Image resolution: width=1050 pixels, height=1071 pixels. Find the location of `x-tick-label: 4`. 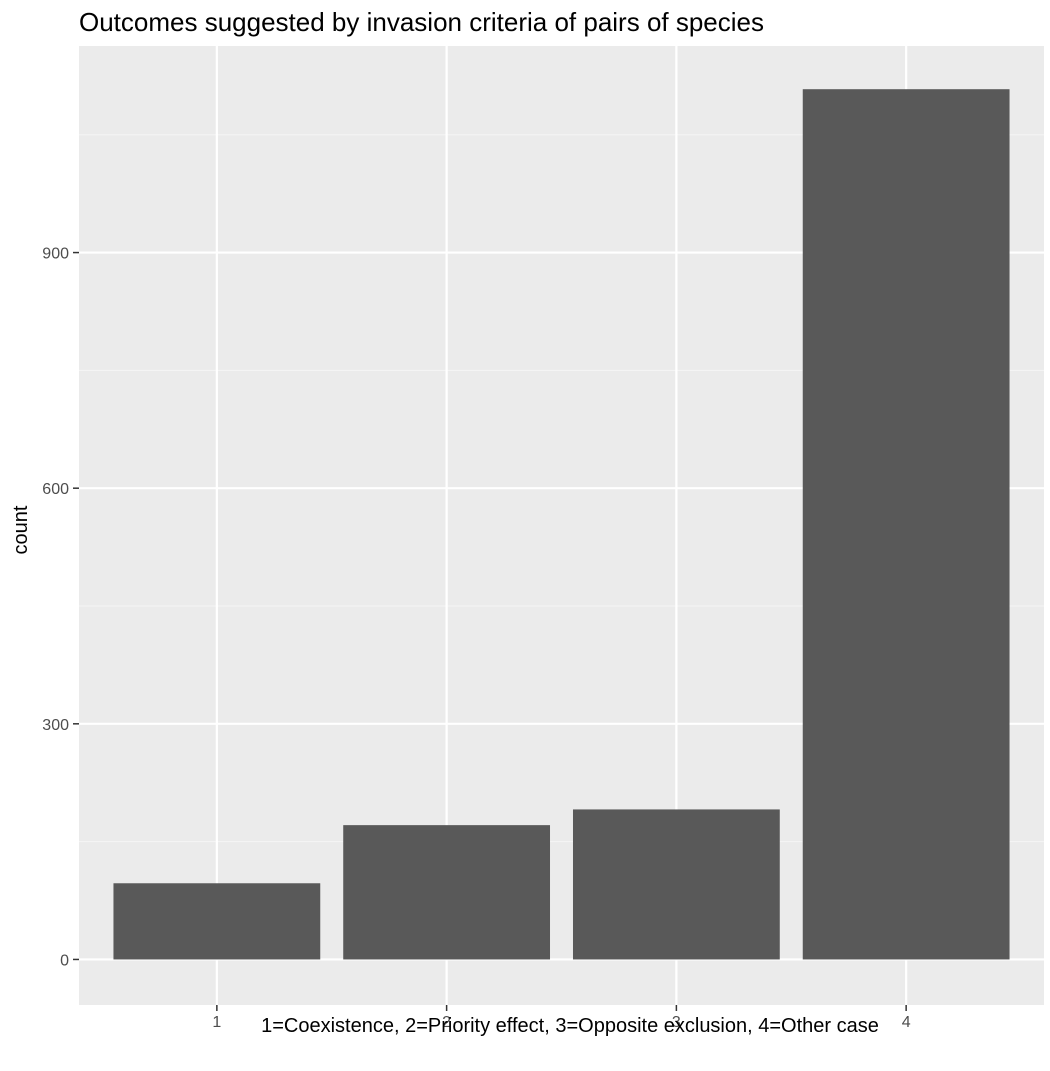

x-tick-label: 4 is located at coordinates (906, 1022).